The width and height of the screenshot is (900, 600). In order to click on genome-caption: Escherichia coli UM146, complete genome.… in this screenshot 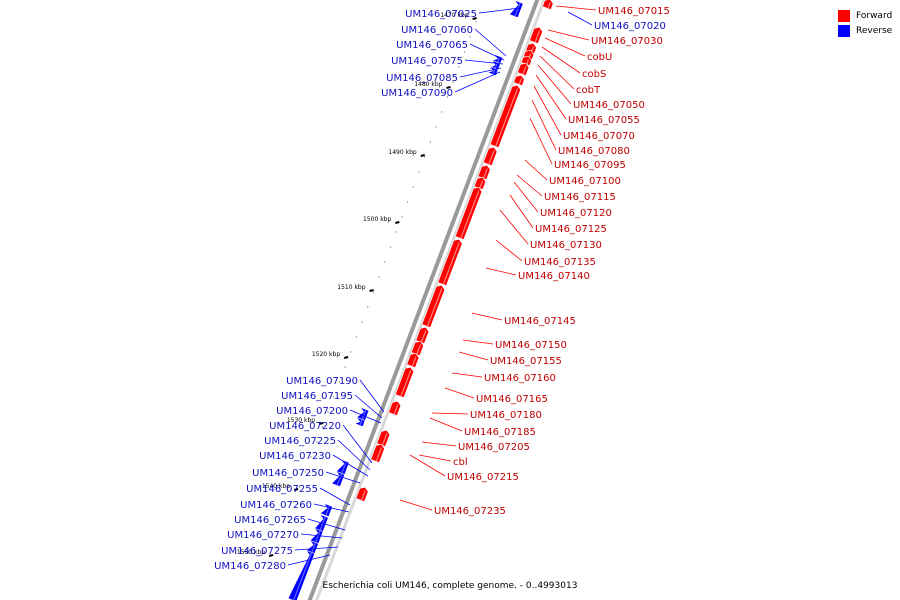, I will do `click(450, 586)`.